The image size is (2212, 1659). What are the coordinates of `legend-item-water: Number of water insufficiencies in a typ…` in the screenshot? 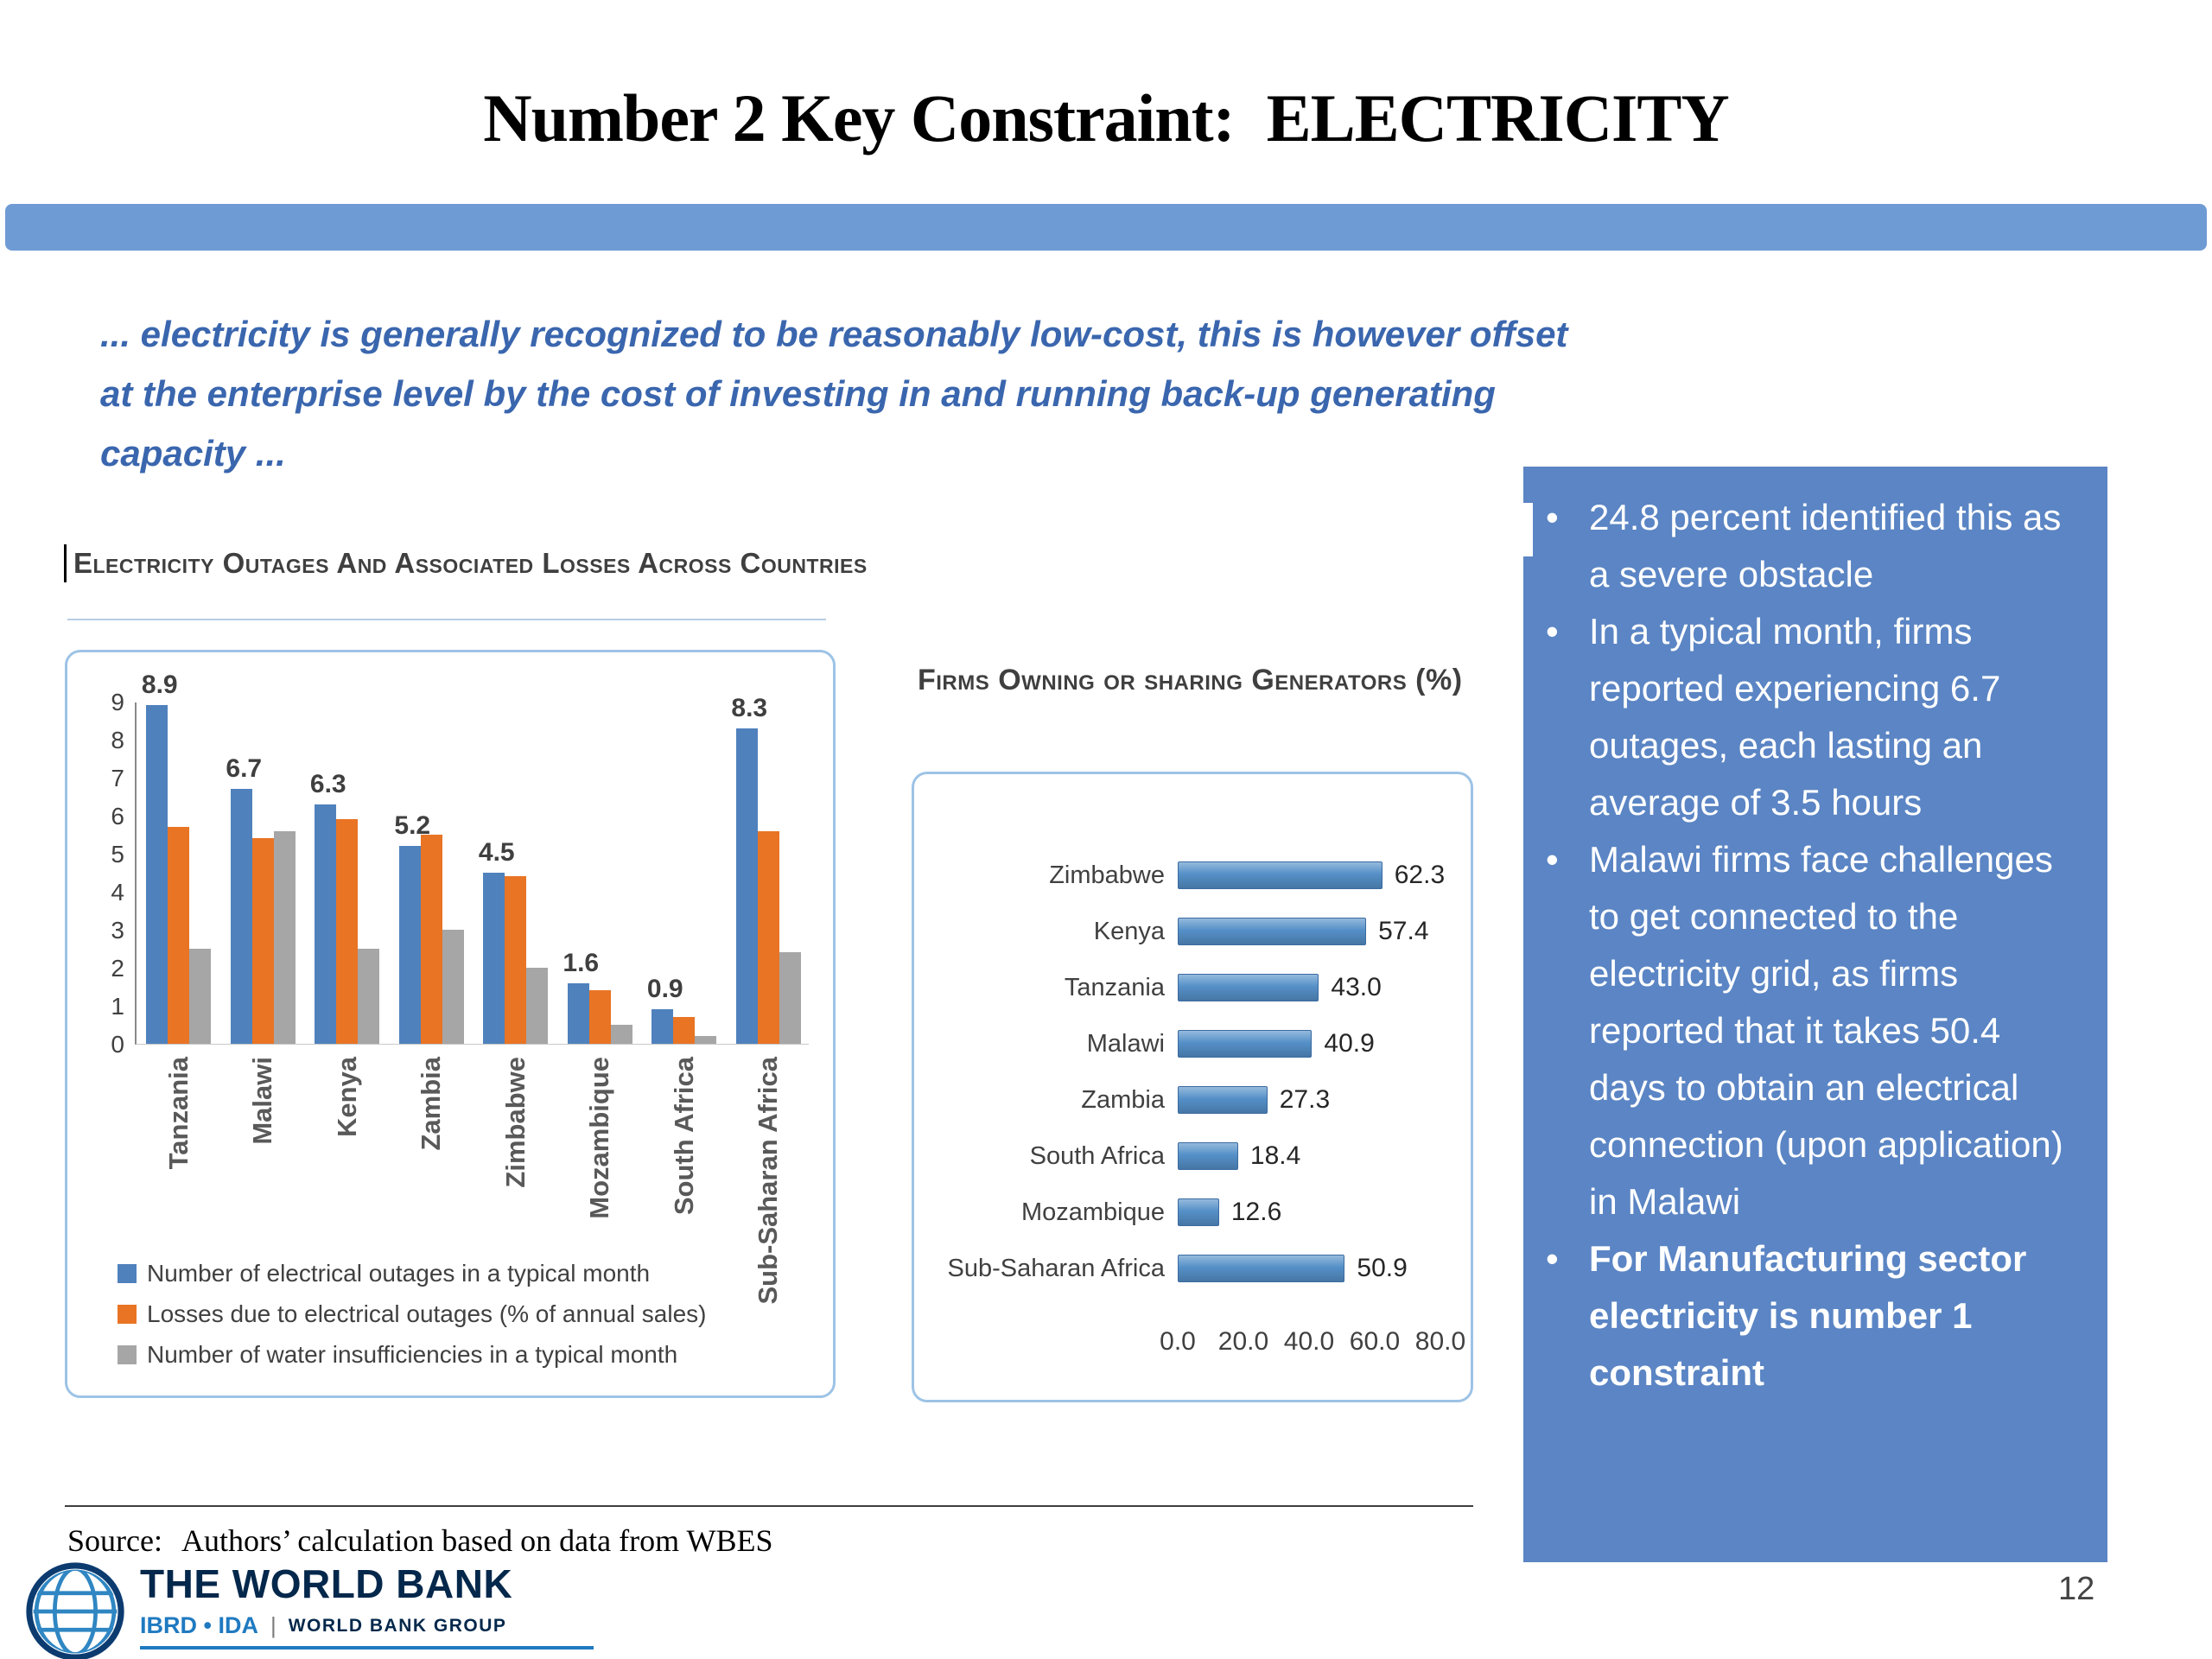 It's located at (412, 1355).